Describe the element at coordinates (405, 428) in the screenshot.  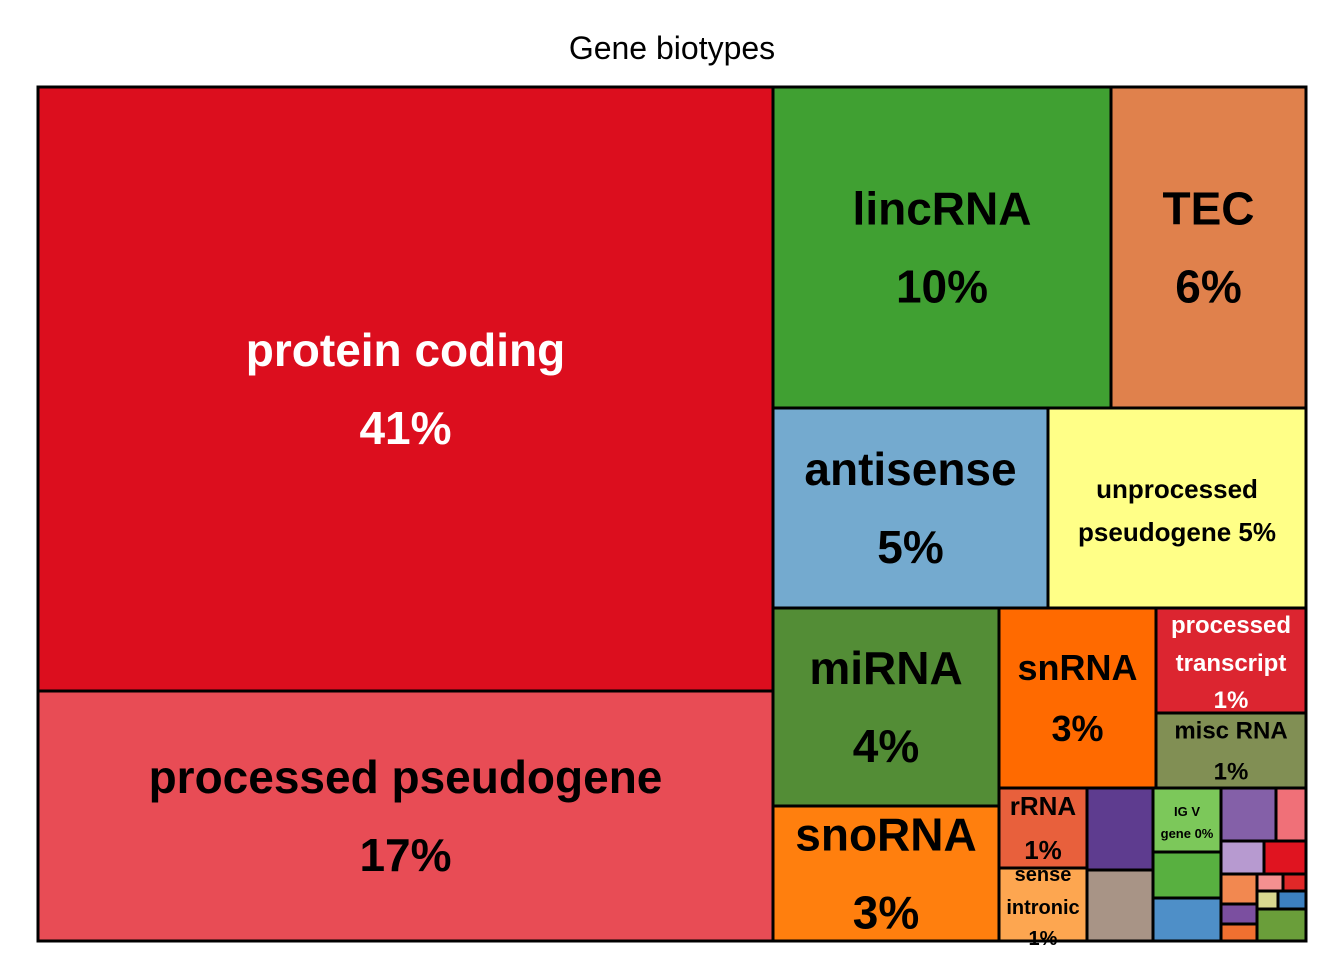
I see `cell-value-protein-coding: 41%` at that location.